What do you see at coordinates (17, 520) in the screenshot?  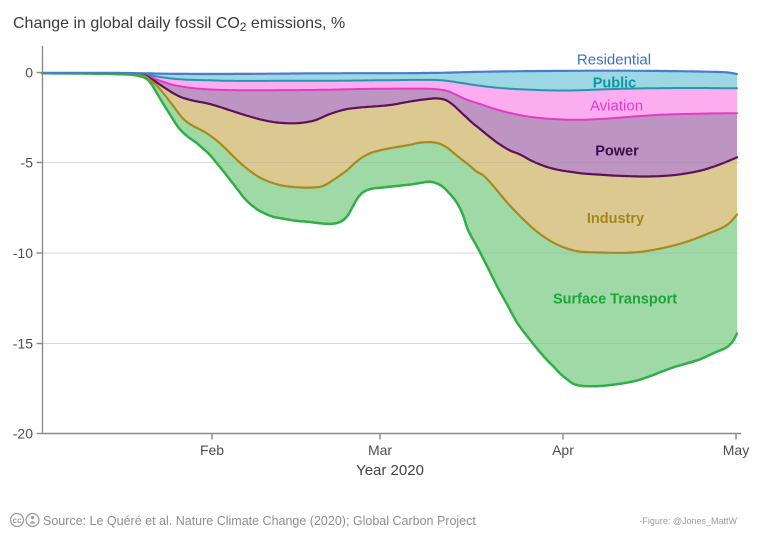 I see `svg-text: cc` at bounding box center [17, 520].